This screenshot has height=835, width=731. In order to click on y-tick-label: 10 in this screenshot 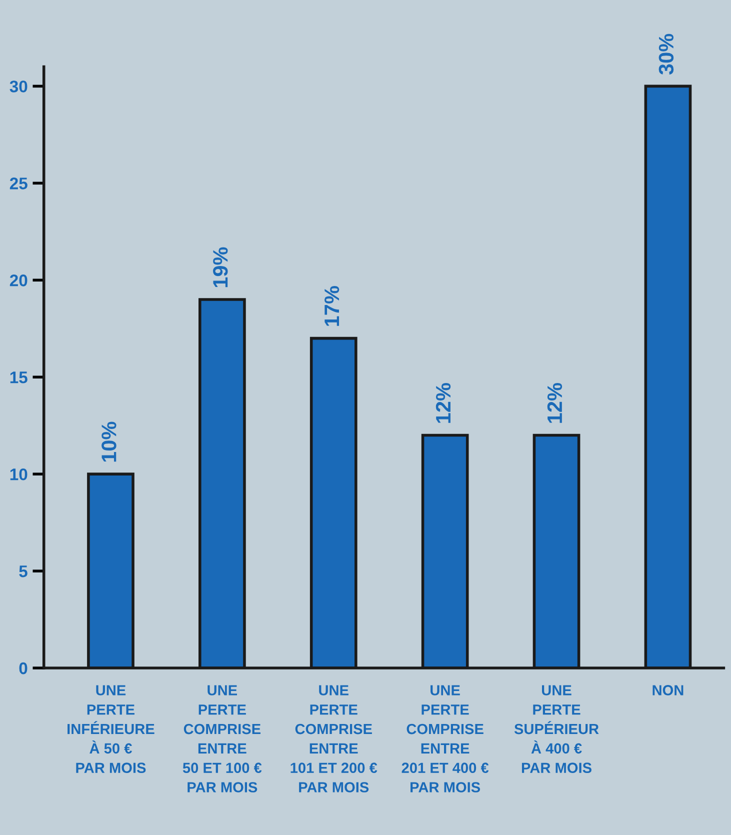, I will do `click(19, 474)`.